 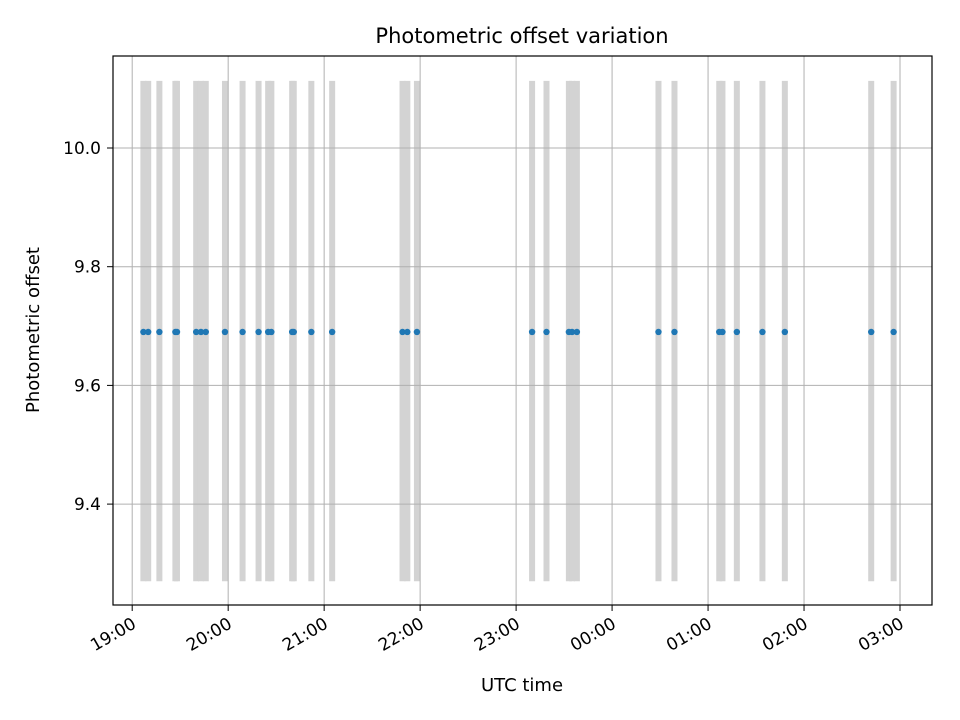 What do you see at coordinates (521, 36) in the screenshot?
I see `chart-title: Photometric offset variation` at bounding box center [521, 36].